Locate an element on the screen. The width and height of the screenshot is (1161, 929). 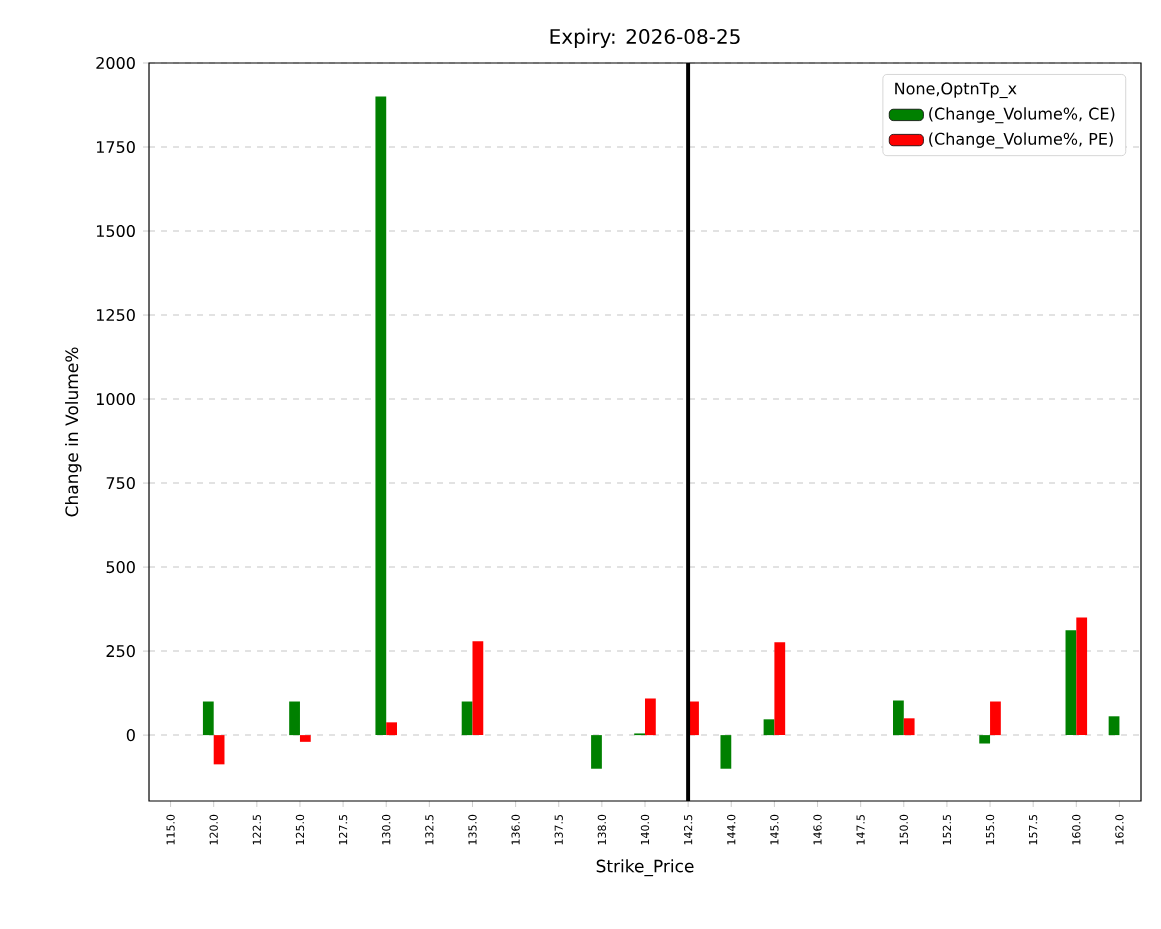
x-tick-label: 160.0 is located at coordinates (1076, 829).